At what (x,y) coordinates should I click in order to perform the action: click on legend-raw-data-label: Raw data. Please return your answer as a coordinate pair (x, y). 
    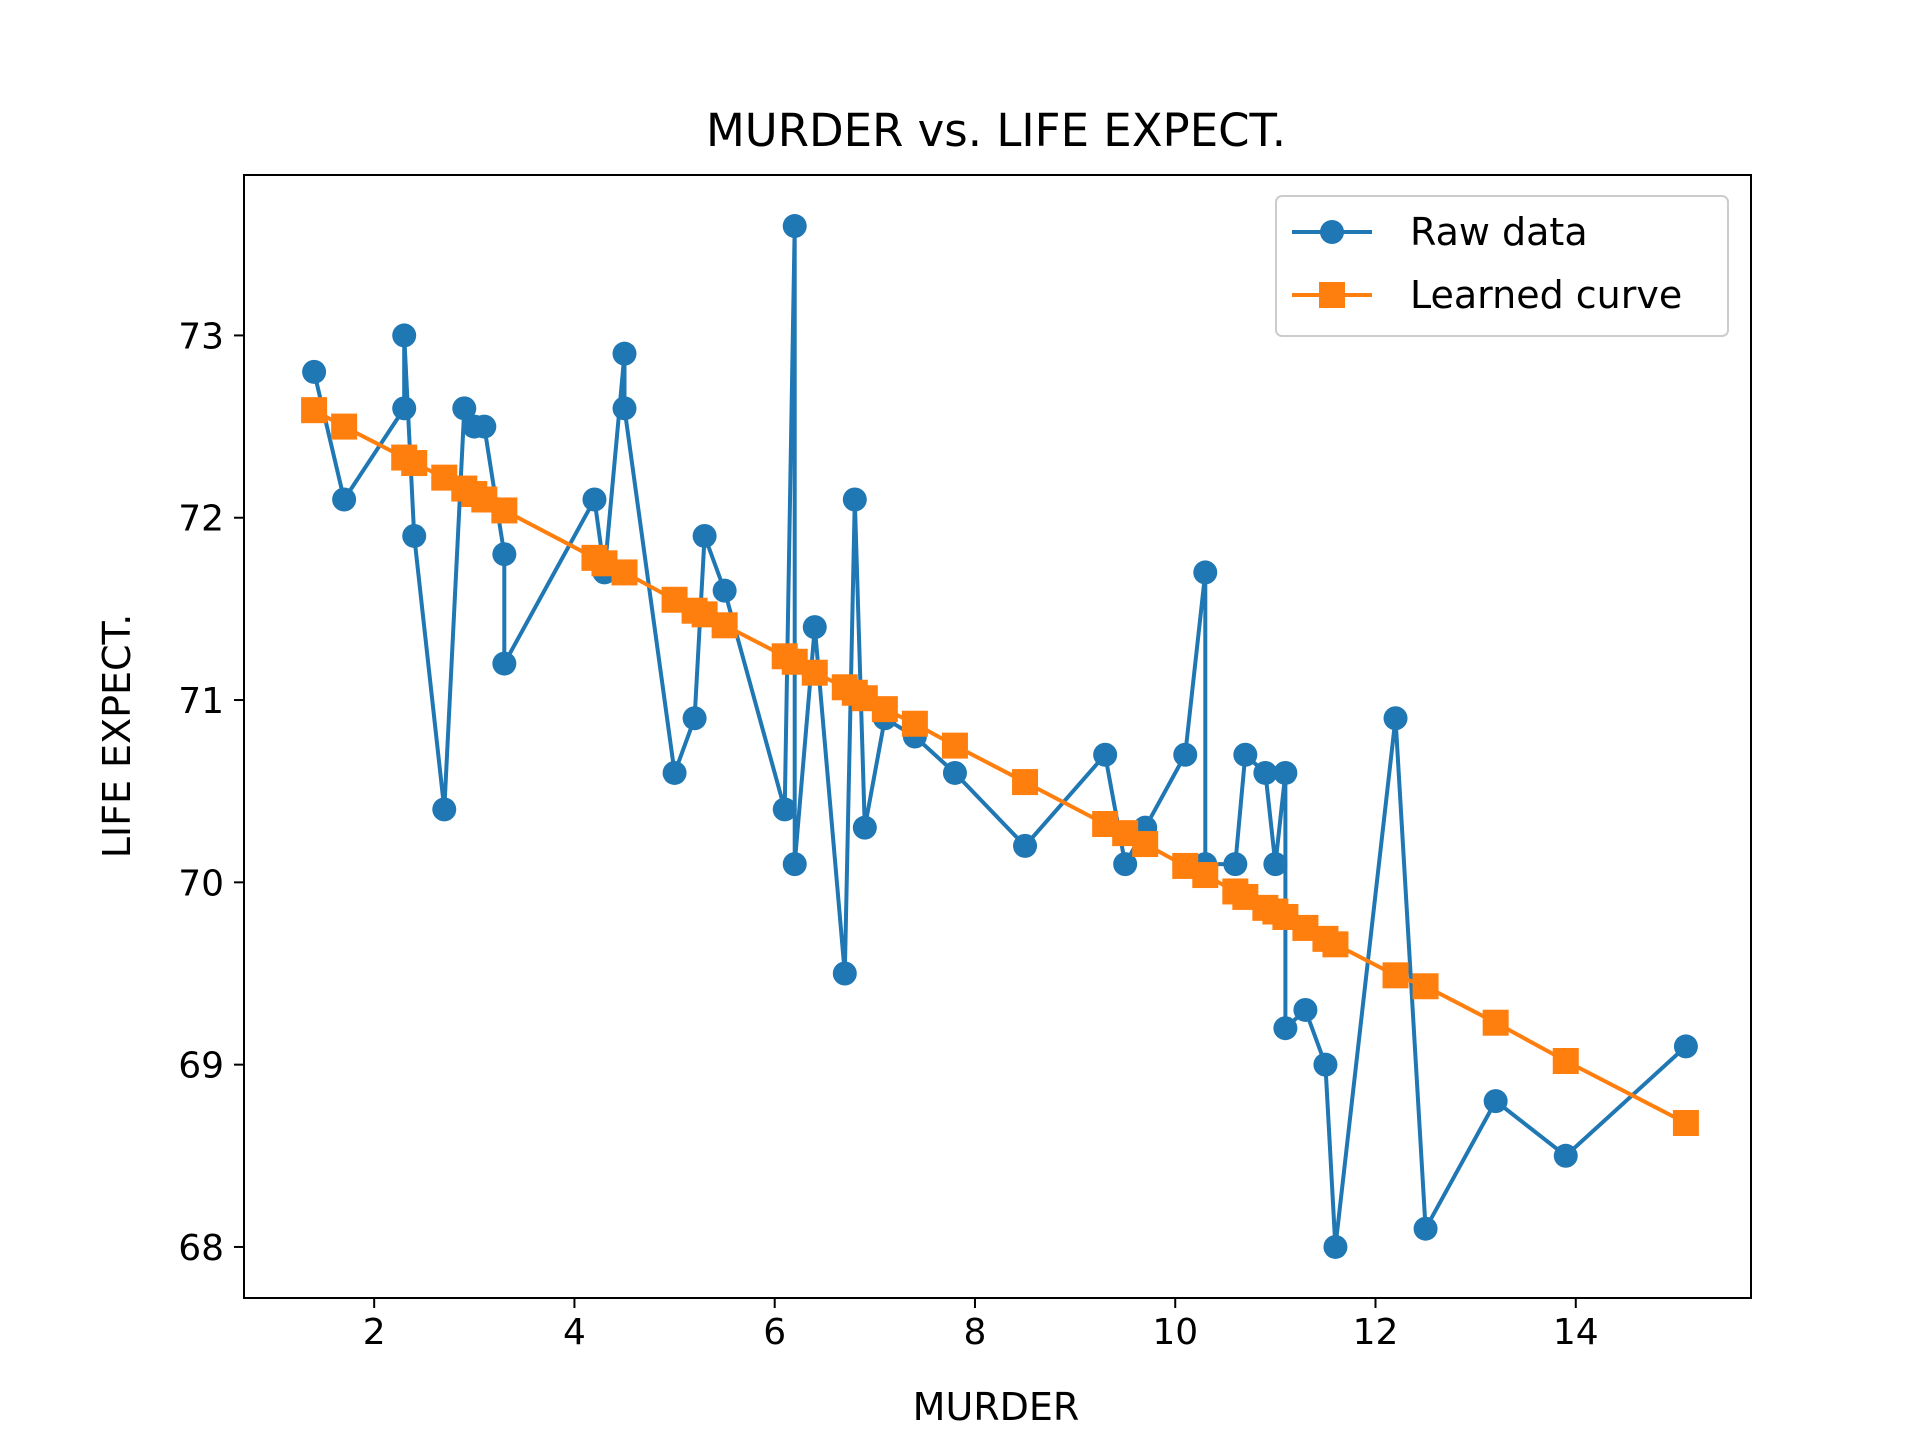
    Looking at the image, I should click on (1499, 232).